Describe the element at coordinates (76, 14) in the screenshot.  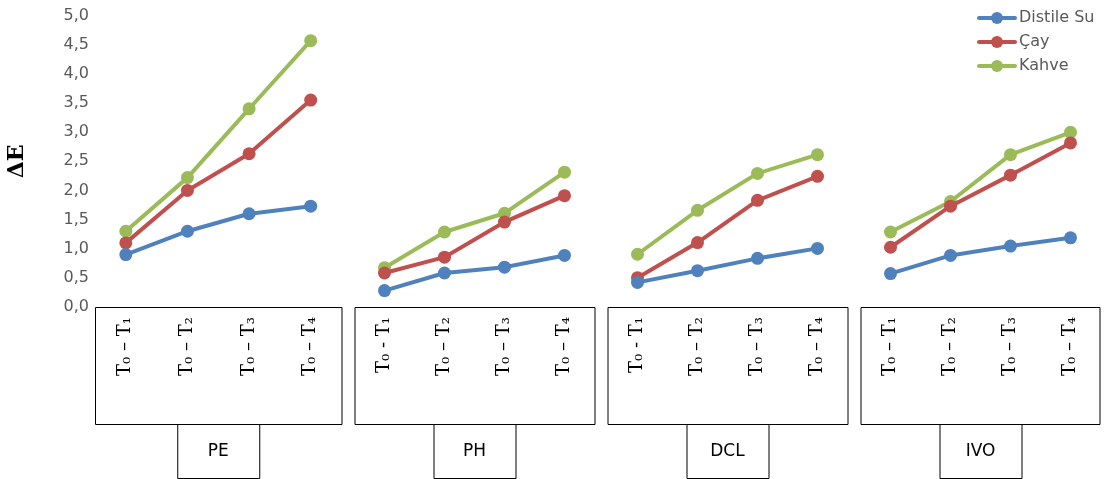
I see `y-tick-label: 5,0` at that location.